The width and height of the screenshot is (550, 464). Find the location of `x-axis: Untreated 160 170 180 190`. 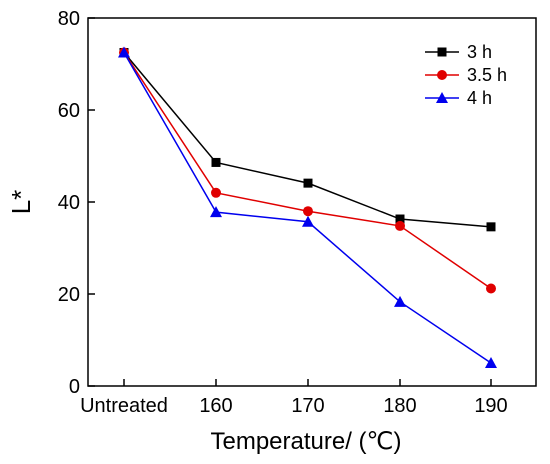

x-axis: Untreated 160 170 180 190 is located at coordinates (294, 398).